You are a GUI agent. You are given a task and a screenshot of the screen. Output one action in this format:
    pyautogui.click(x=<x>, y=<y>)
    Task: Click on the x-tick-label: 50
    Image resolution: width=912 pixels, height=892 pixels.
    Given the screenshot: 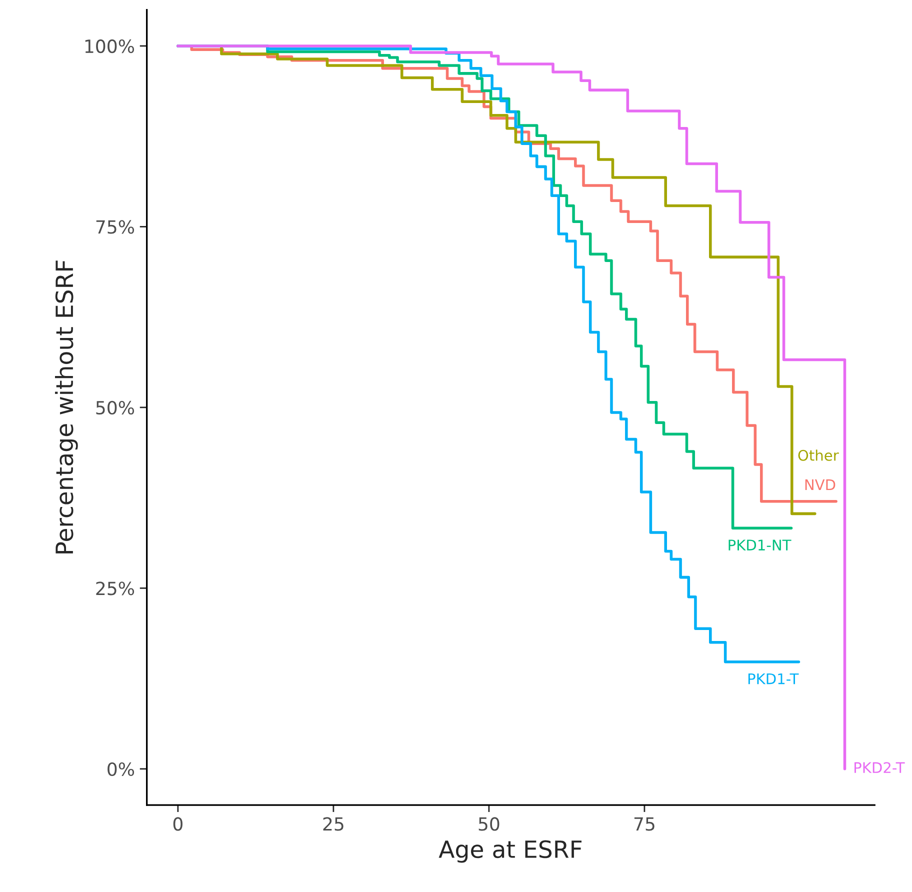 What is the action you would take?
    pyautogui.click(x=489, y=824)
    